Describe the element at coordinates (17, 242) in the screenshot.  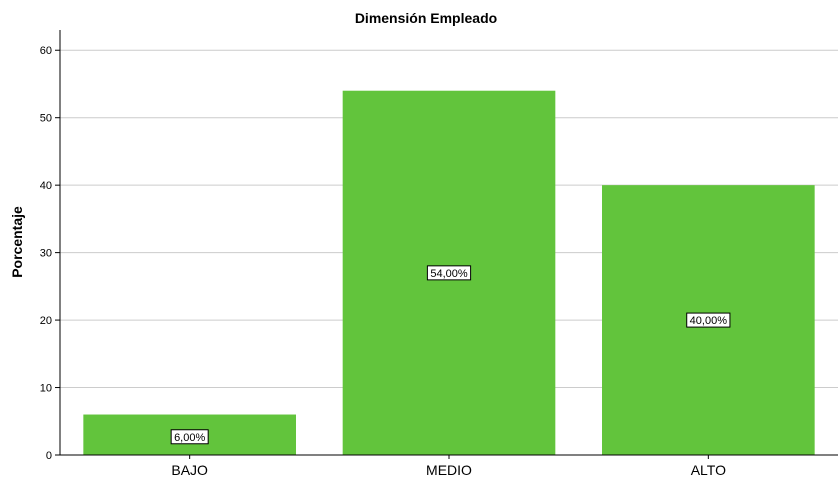
I see `y-axis-label: Porcentaje` at that location.